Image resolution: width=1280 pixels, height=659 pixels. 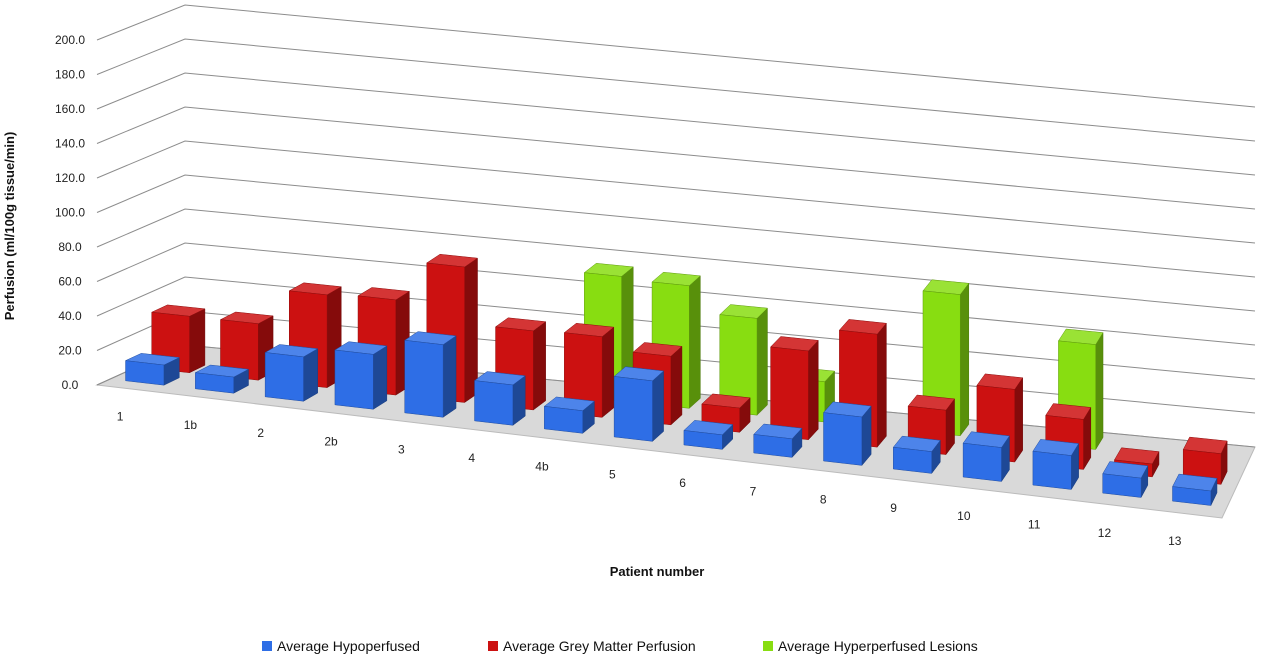 I want to click on x-axis-title: Patient number, so click(x=657, y=571).